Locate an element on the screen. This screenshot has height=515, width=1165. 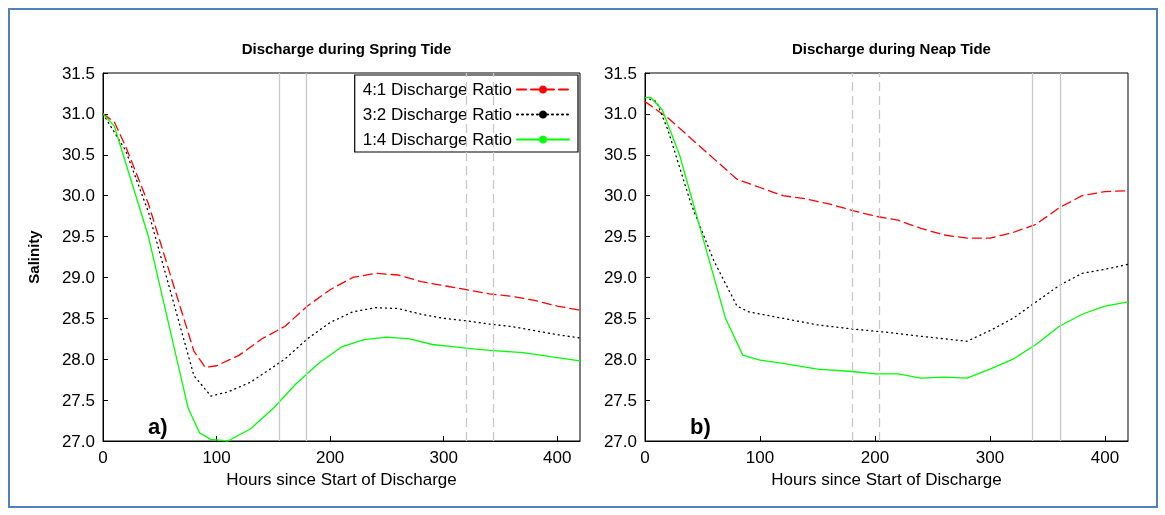
legend-label: 4:1 Discharge Ratio is located at coordinates (437, 89).